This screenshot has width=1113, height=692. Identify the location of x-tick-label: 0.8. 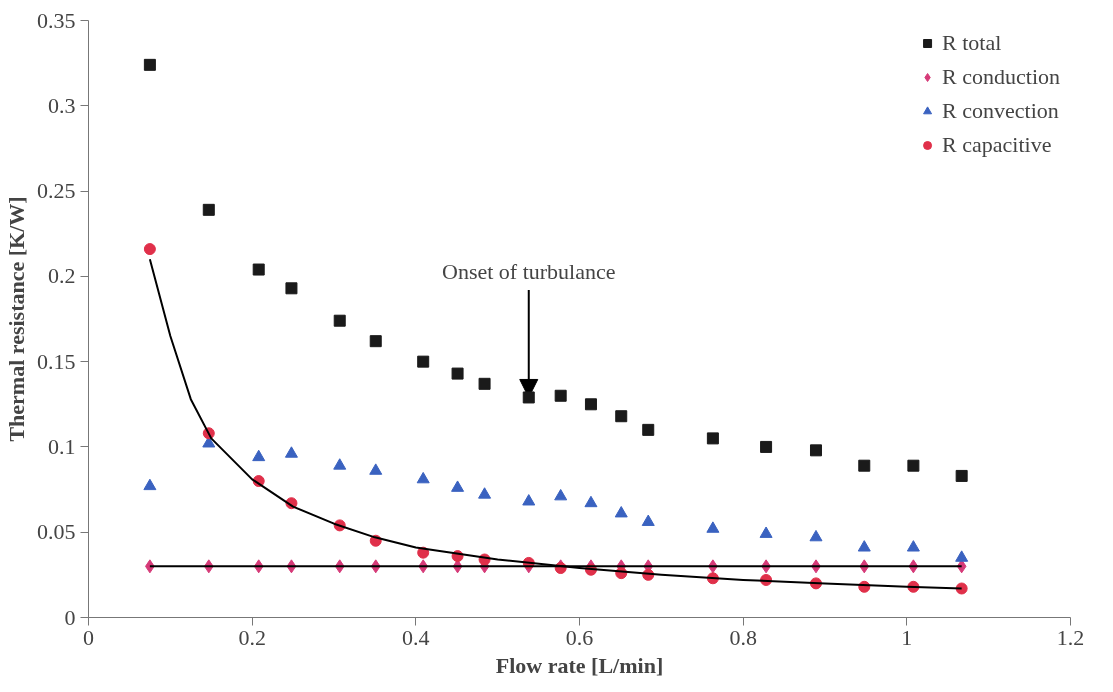
(743, 637).